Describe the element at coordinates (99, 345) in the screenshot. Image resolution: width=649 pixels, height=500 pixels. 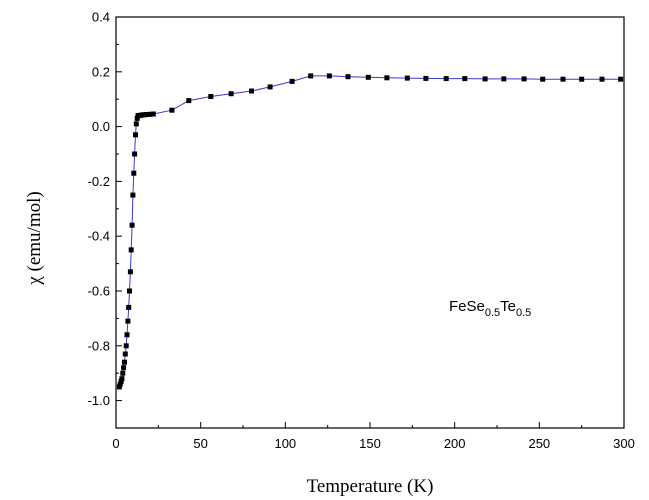
I see `y-tick-label: -0.8` at that location.